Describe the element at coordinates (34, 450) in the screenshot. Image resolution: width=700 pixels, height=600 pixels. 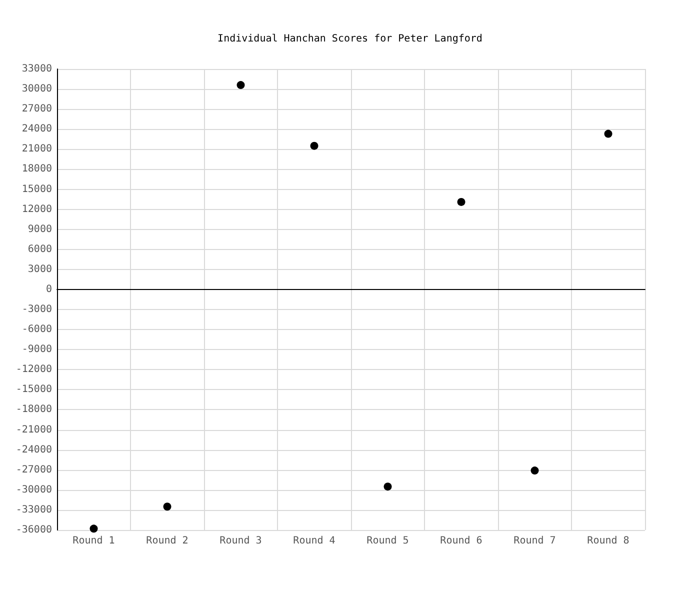
I see `y-tick-label: -24000` at that location.